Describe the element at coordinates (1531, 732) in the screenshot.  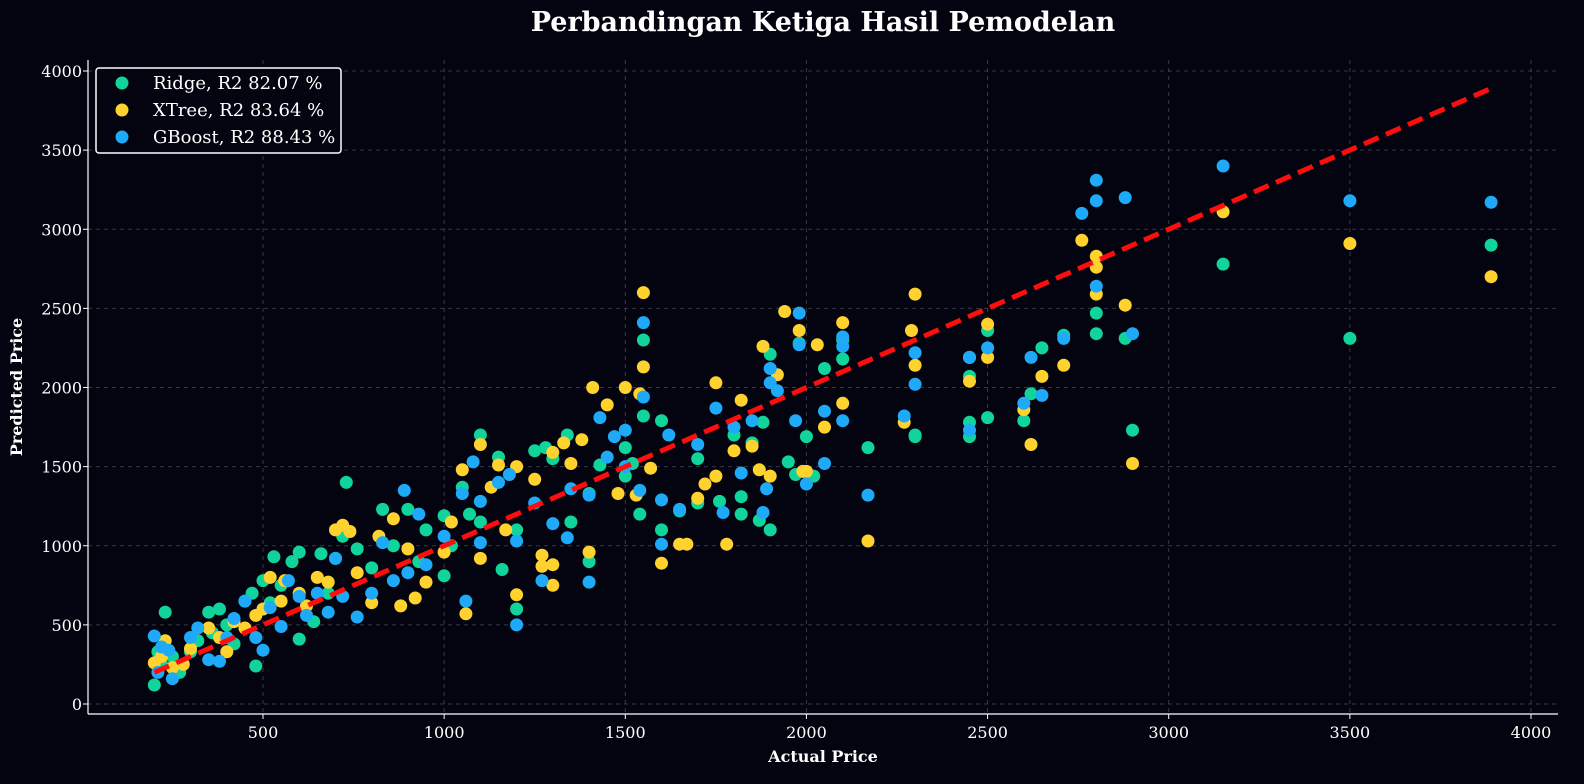
I see `x-tick-label: 4000` at that location.